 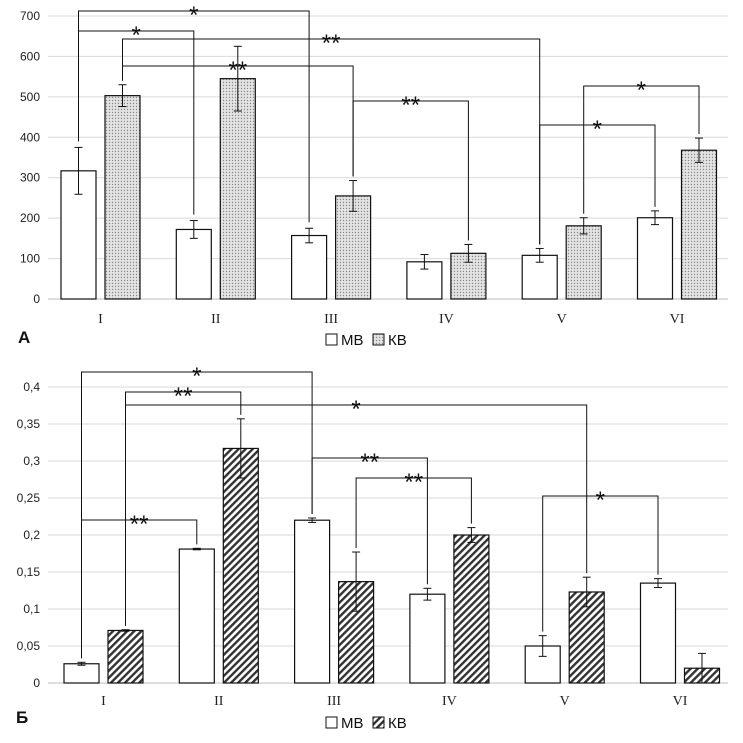 What do you see at coordinates (583, 262) in the screenshot?
I see `bar-kv-V` at bounding box center [583, 262].